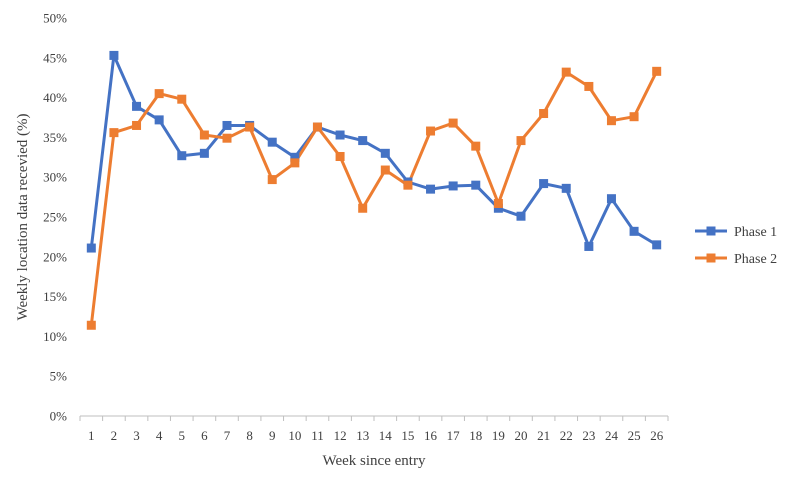 The height and width of the screenshot is (483, 800). I want to click on x-tick-label: 8, so click(249, 435).